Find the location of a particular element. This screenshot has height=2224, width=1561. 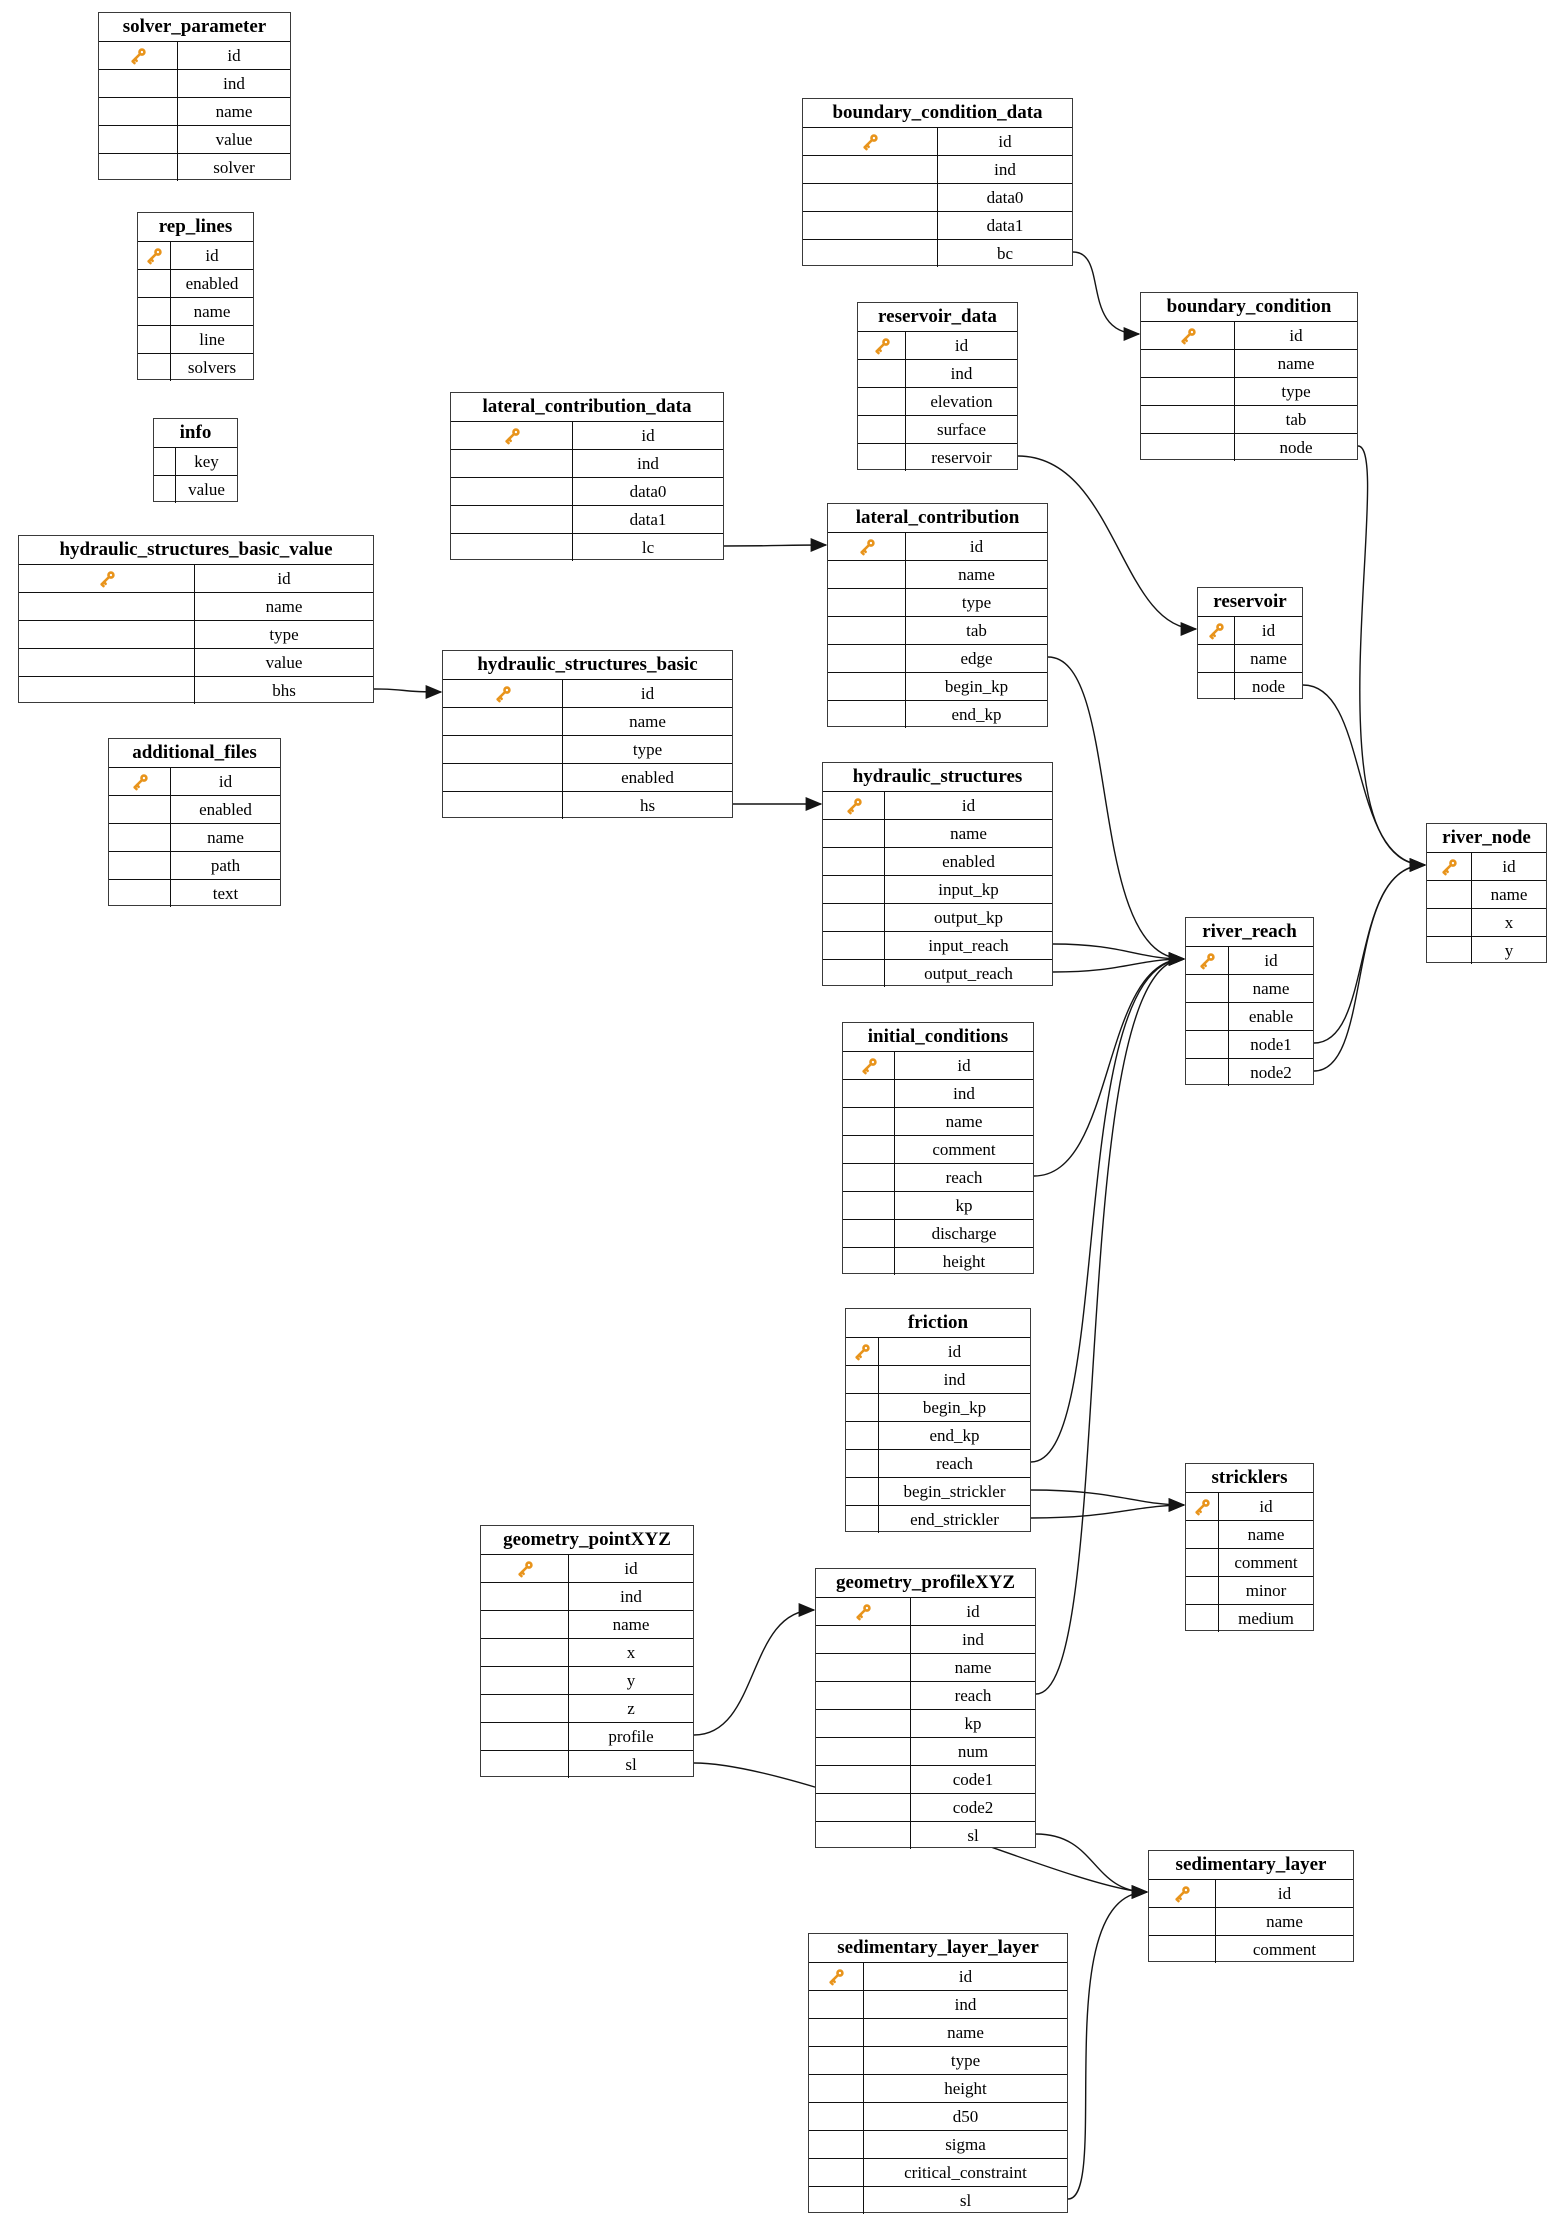

field-label-tab: tab is located at coordinates (976, 630).